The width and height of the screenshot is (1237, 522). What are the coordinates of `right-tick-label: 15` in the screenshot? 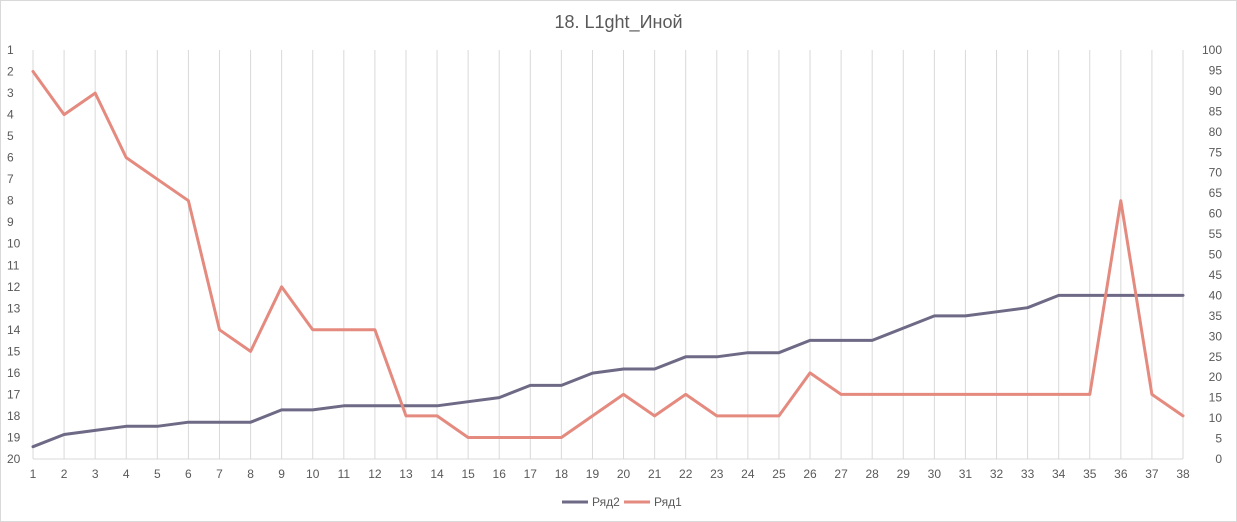 It's located at (1216, 398).